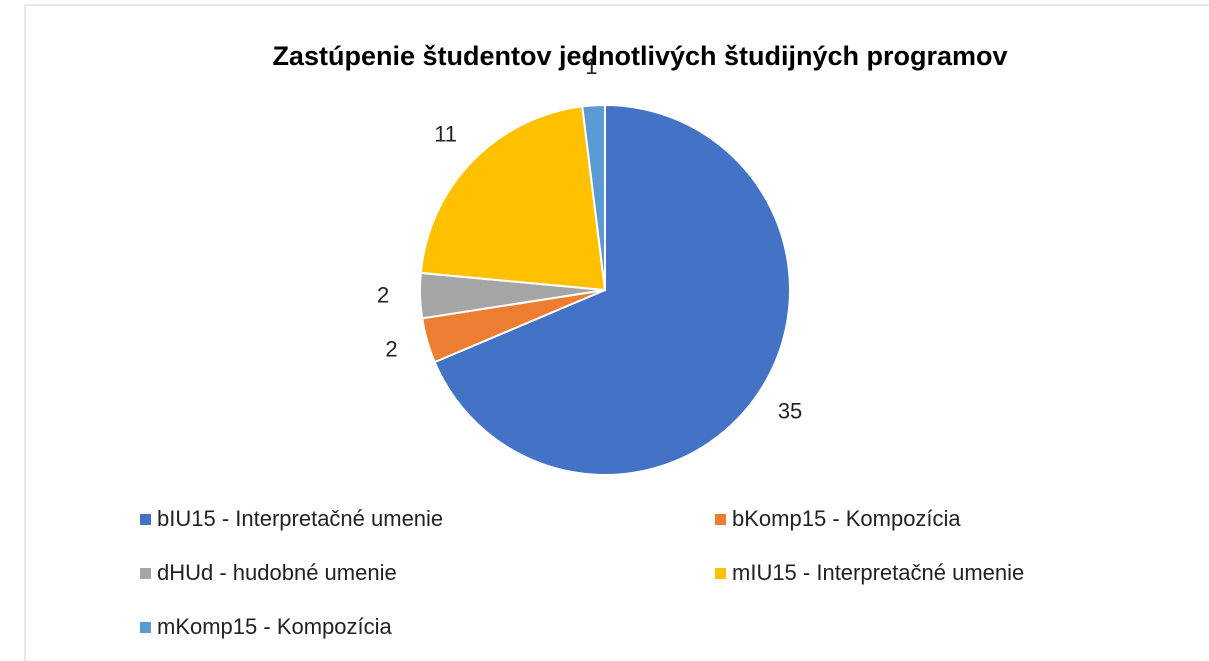 The image size is (1209, 661). I want to click on data-label: 1, so click(591, 66).